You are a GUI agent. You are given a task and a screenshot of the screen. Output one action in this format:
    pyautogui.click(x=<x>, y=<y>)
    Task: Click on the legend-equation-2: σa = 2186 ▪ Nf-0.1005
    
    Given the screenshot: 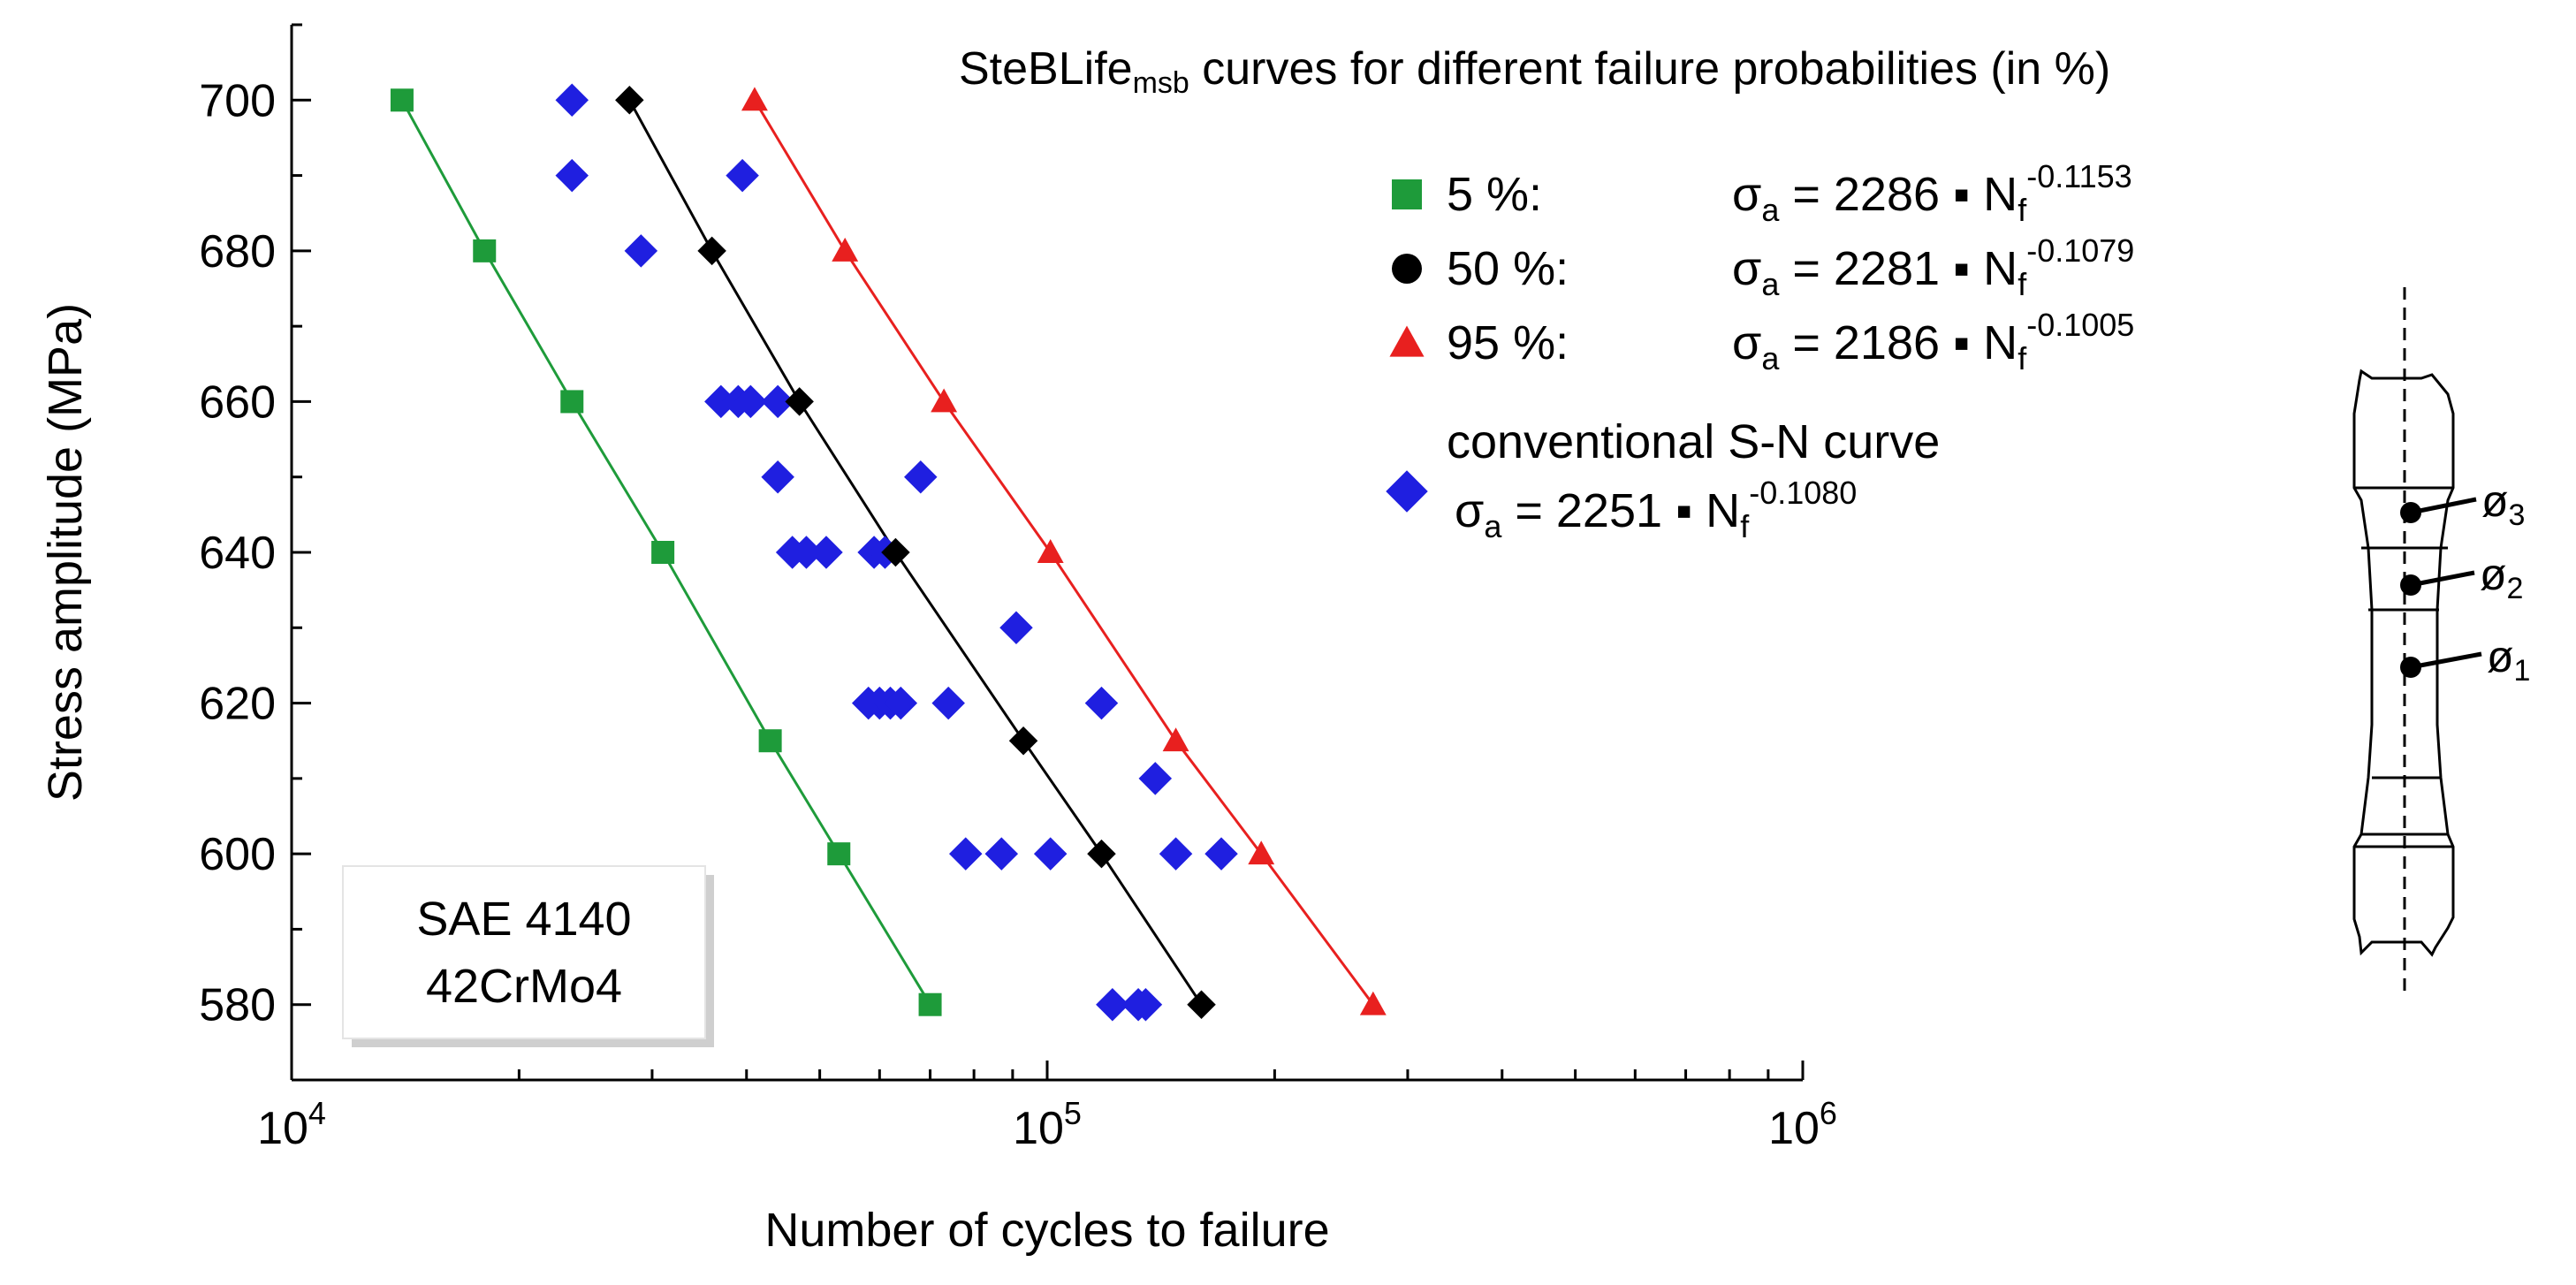 What is the action you would take?
    pyautogui.click(x=1933, y=341)
    